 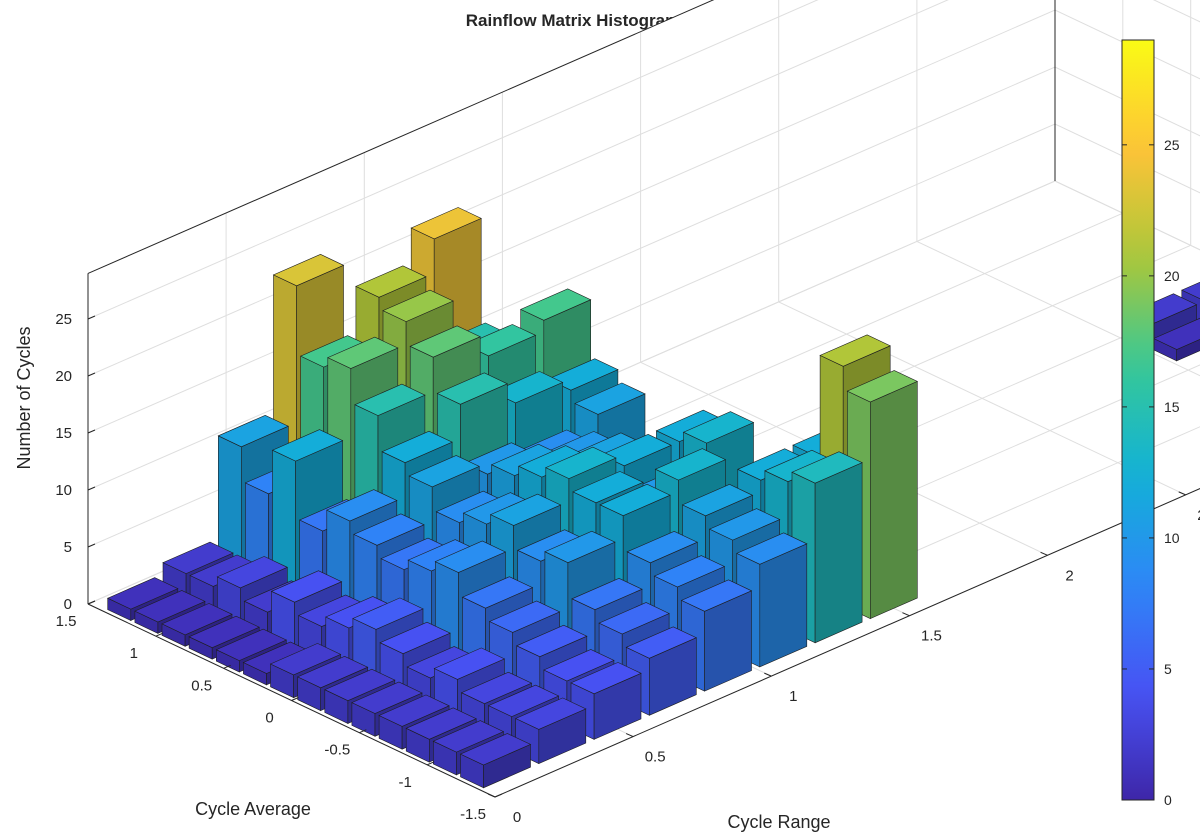 What do you see at coordinates (404, 782) in the screenshot?
I see `x-tick-label: -1` at bounding box center [404, 782].